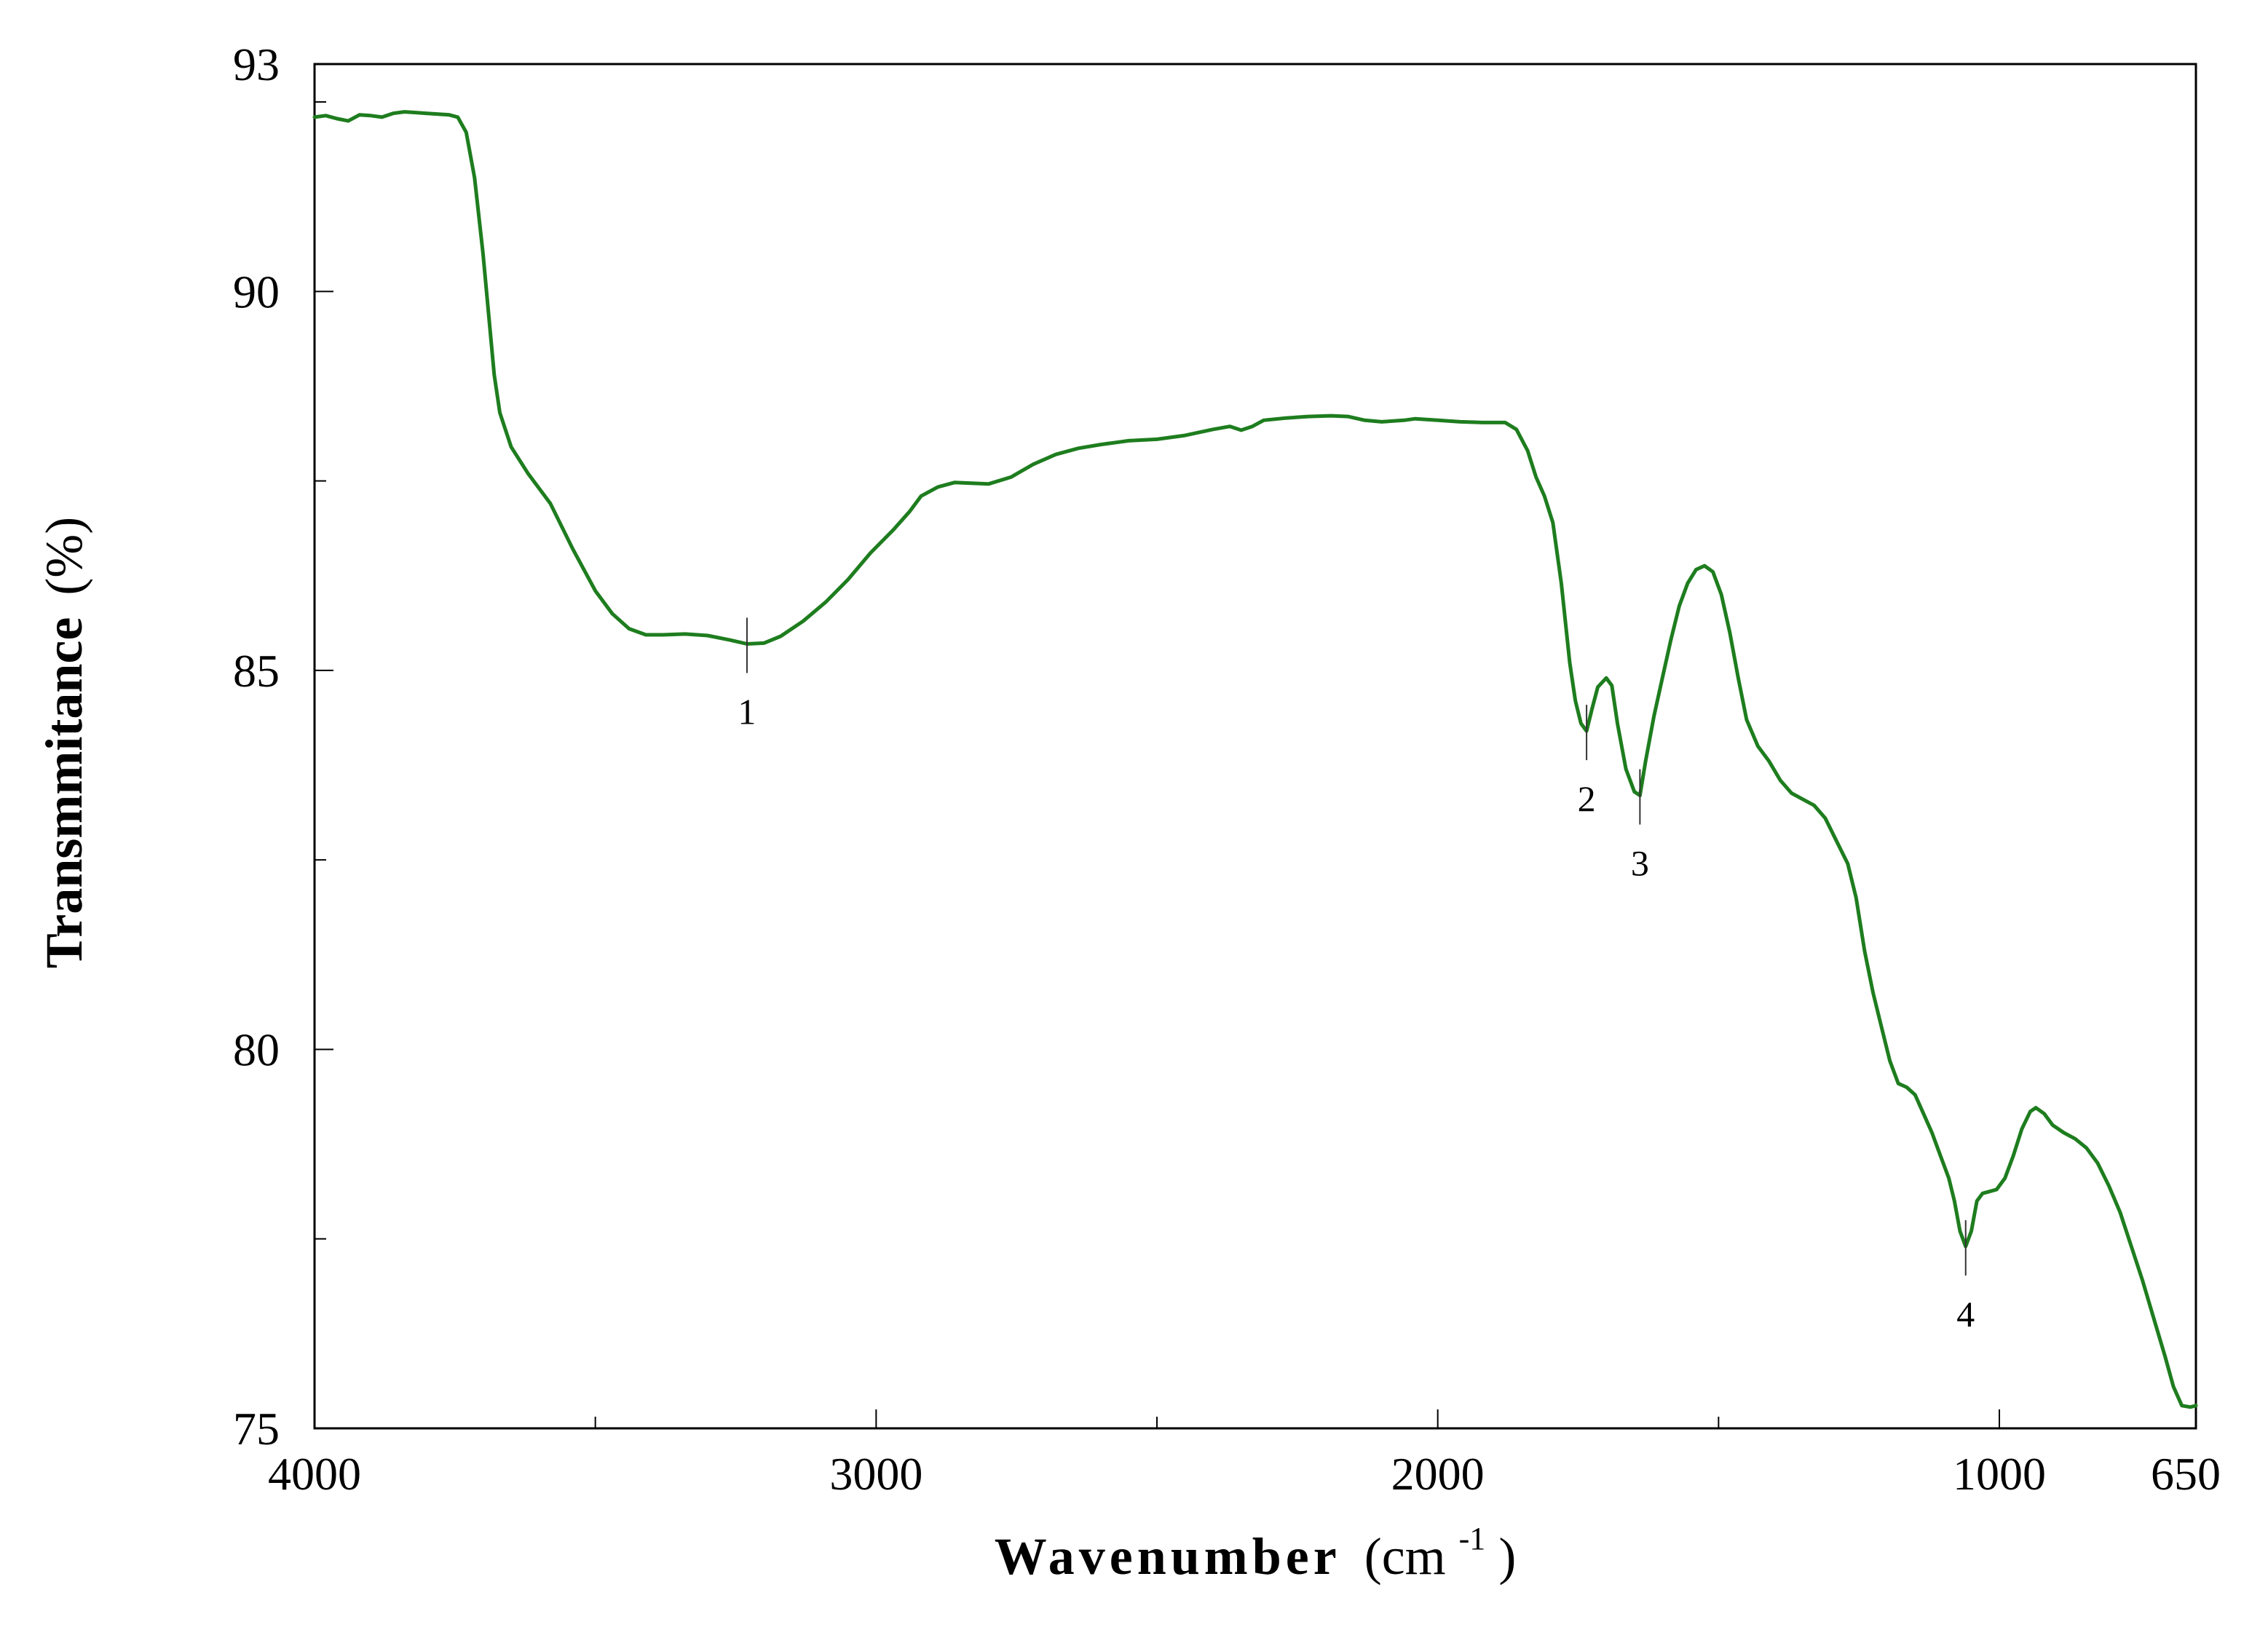 The height and width of the screenshot is (1646, 2268). What do you see at coordinates (1640, 864) in the screenshot?
I see `peak-marker-label-3: 3` at bounding box center [1640, 864].